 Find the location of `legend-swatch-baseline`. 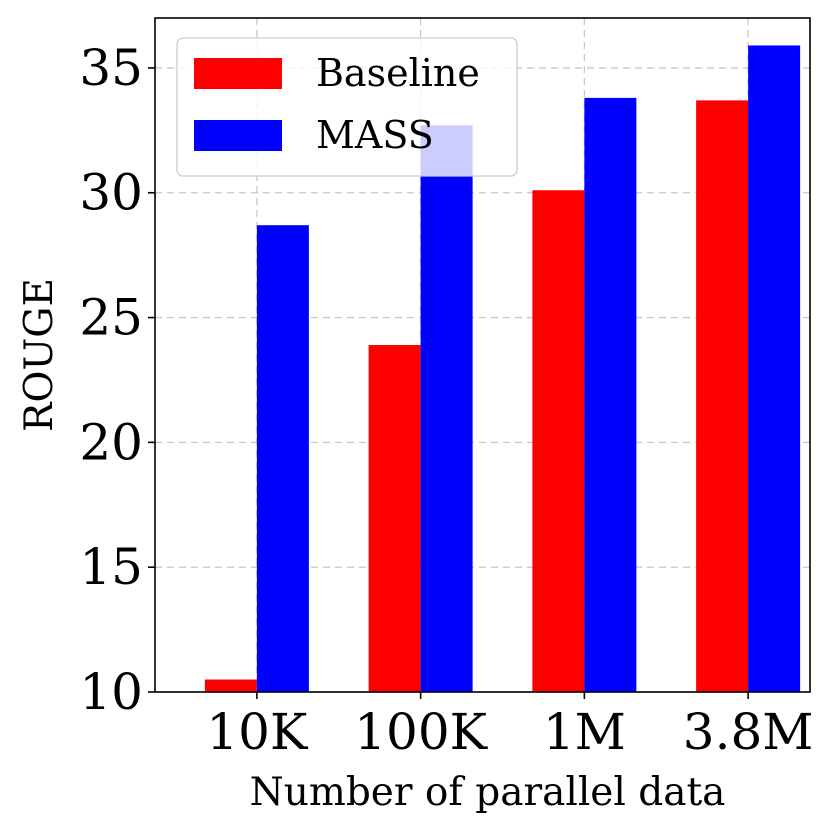

legend-swatch-baseline is located at coordinates (238, 73).